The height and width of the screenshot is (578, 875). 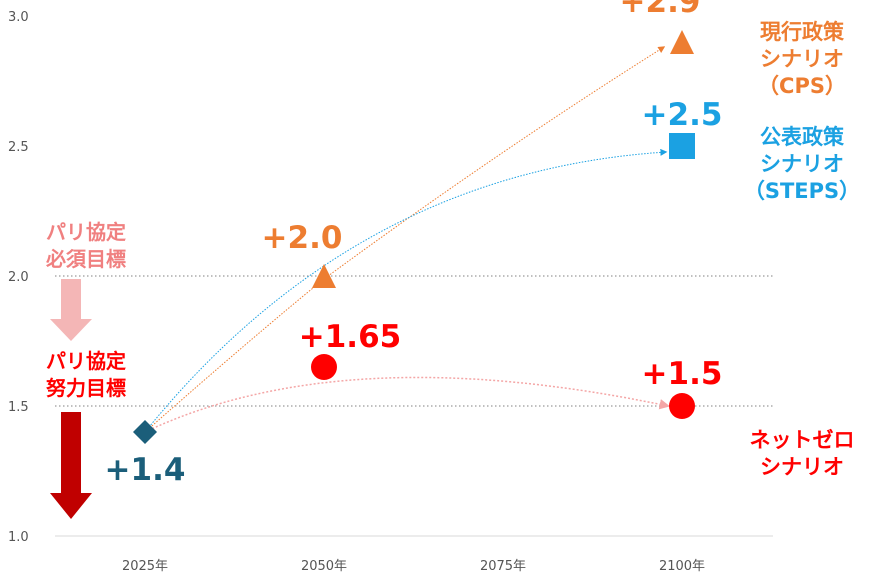 What do you see at coordinates (407, 404) in the screenshot?
I see `netzero-path` at bounding box center [407, 404].